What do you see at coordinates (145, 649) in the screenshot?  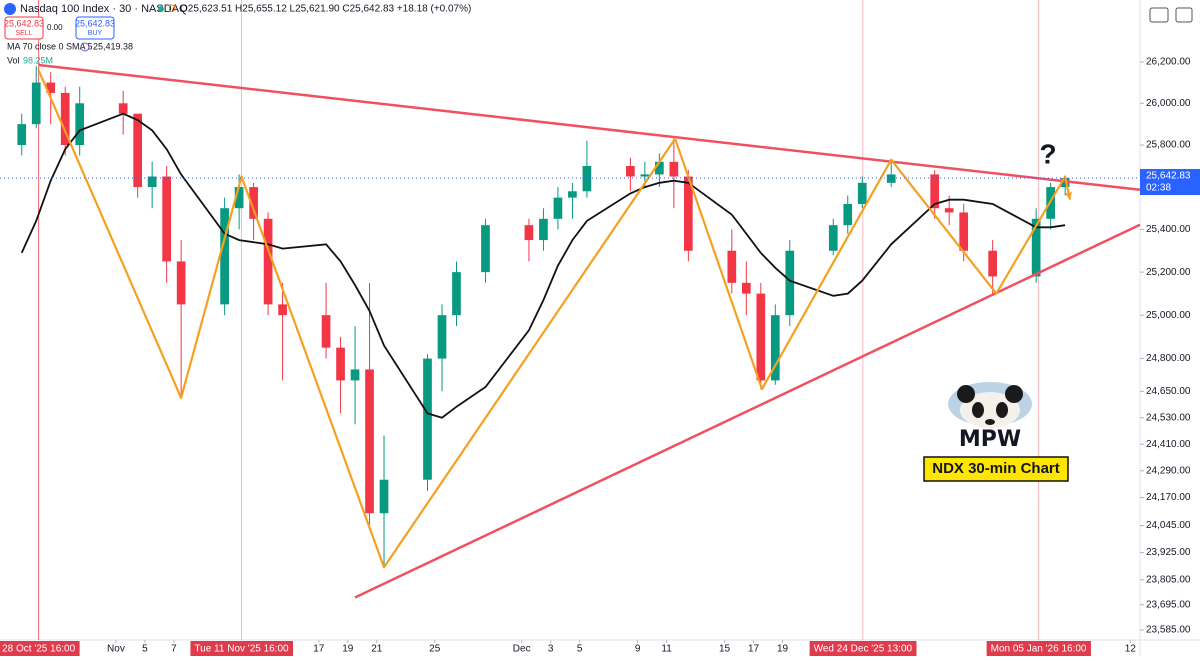 I see `x-tick-label: 5` at bounding box center [145, 649].